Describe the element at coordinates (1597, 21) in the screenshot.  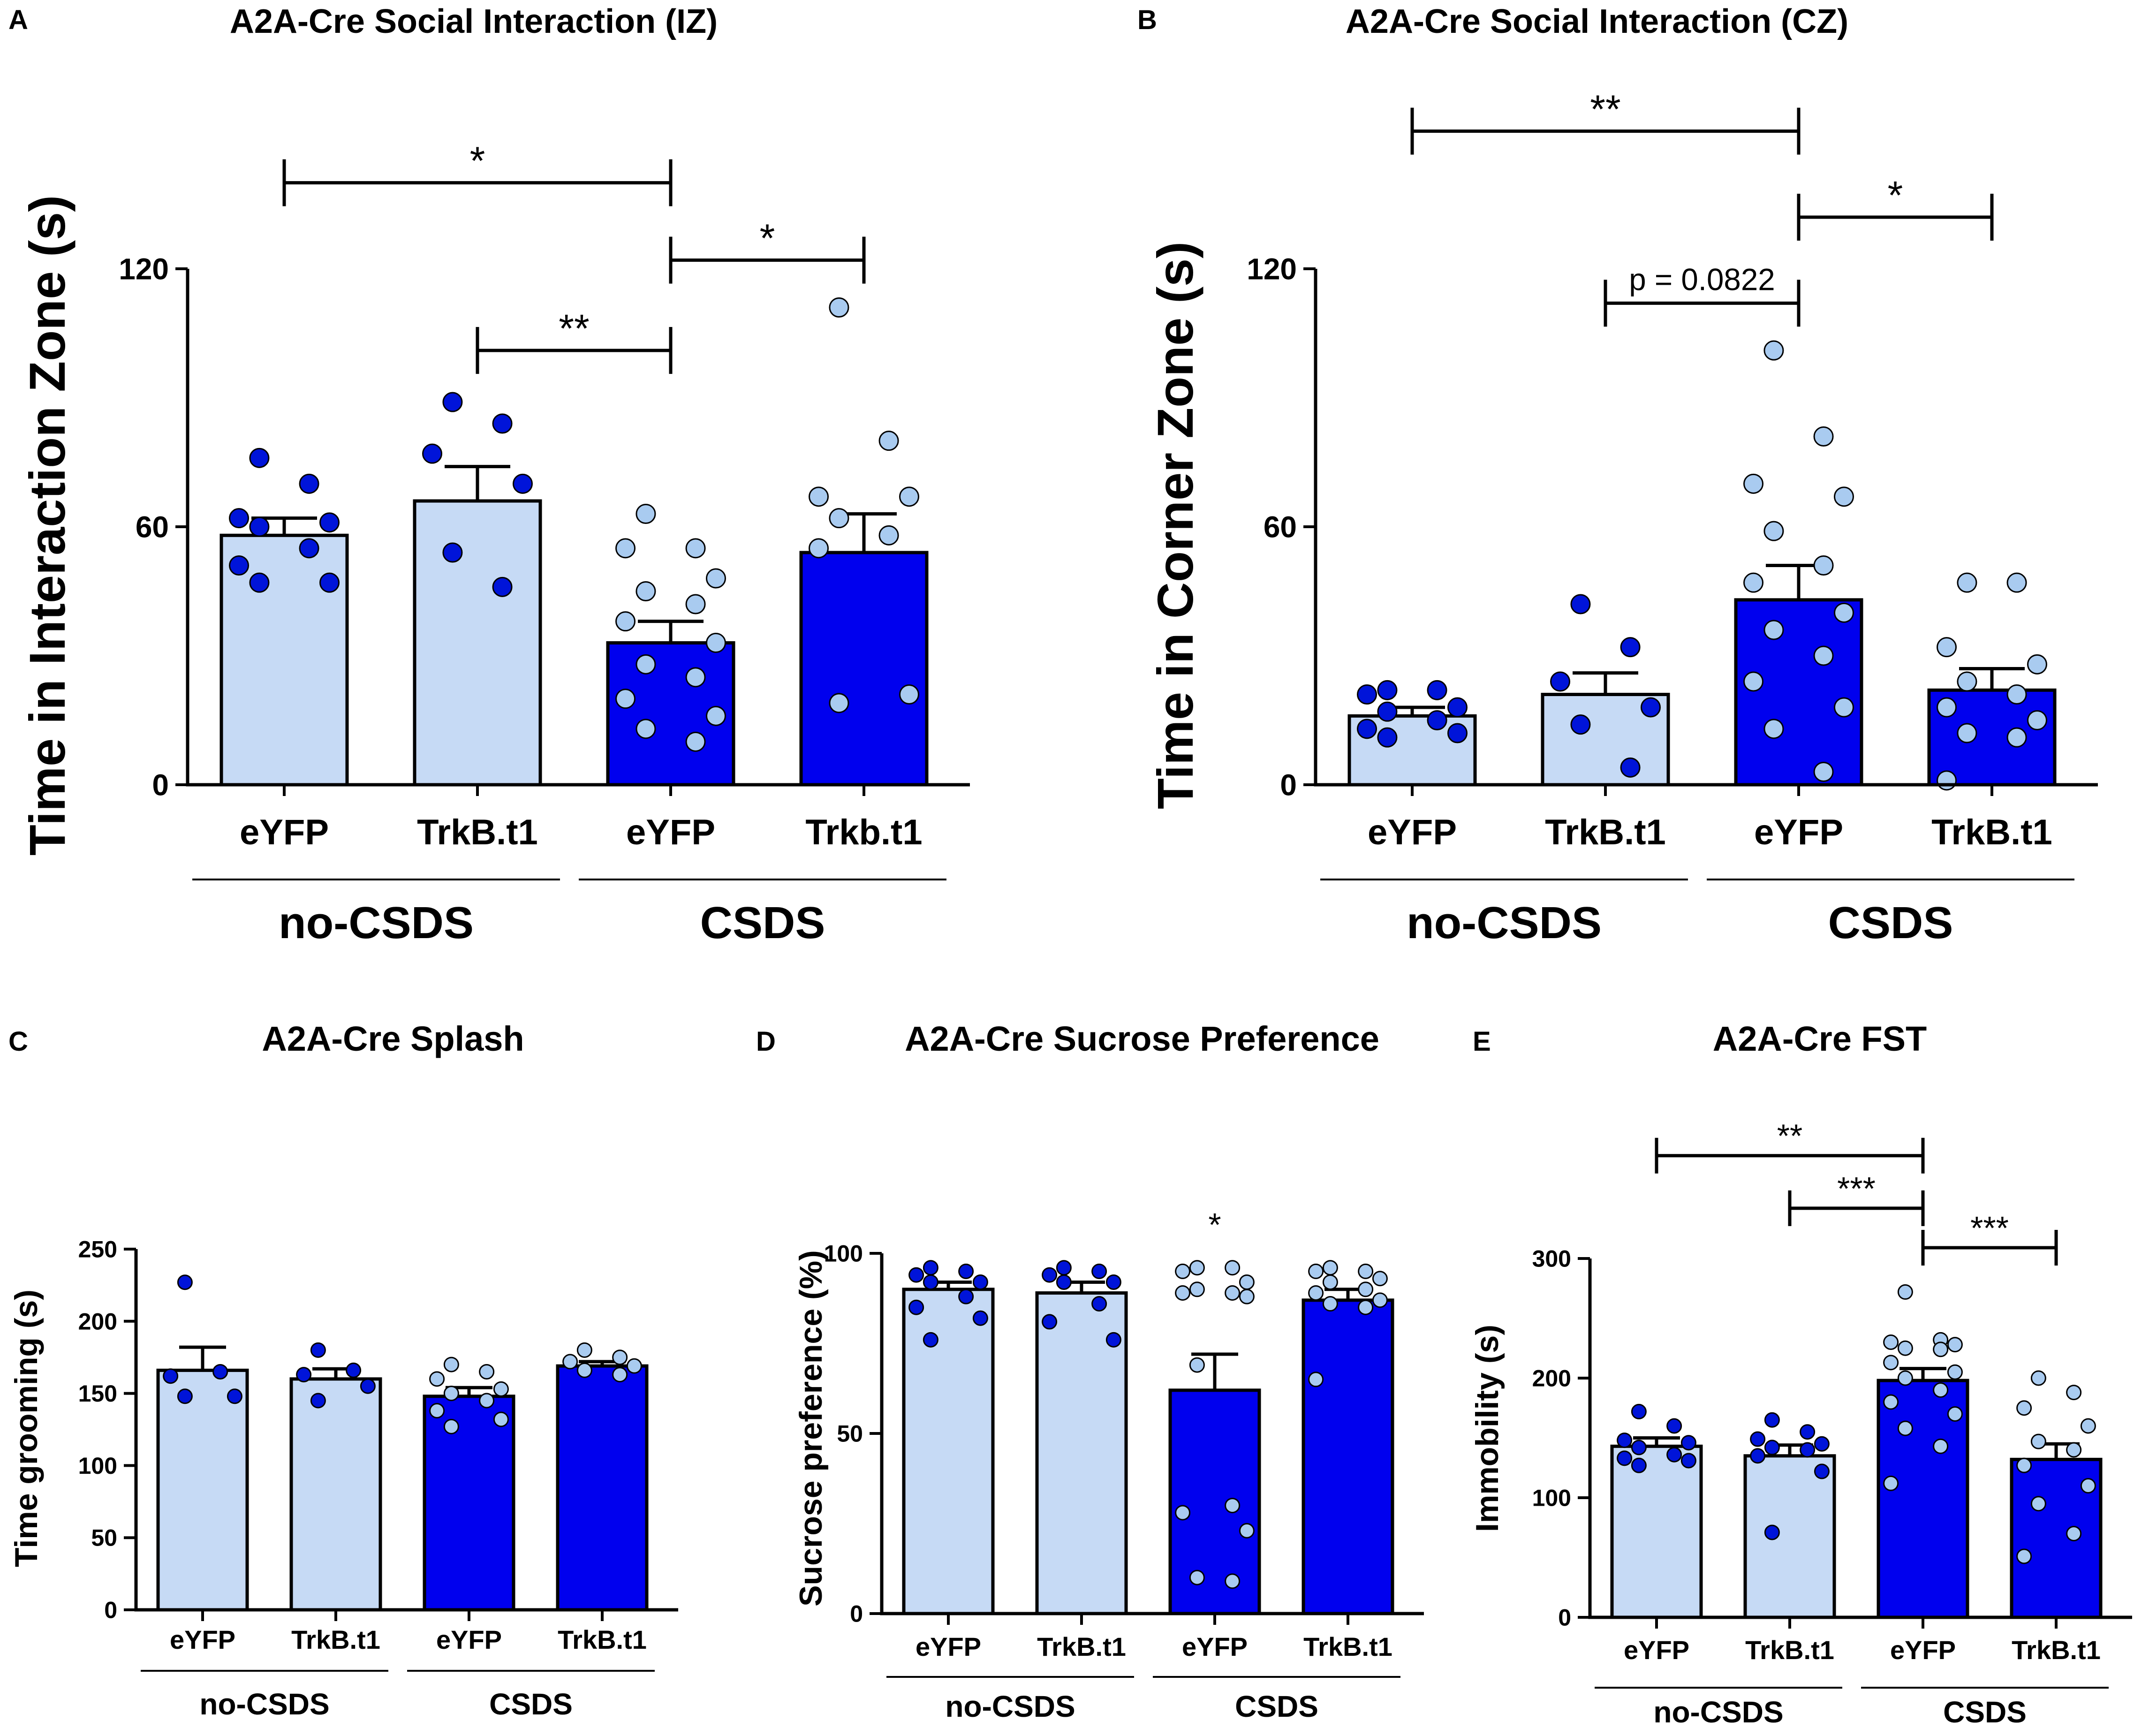
I see `panel-title: A2A-Cre Social Interaction (CZ)` at that location.